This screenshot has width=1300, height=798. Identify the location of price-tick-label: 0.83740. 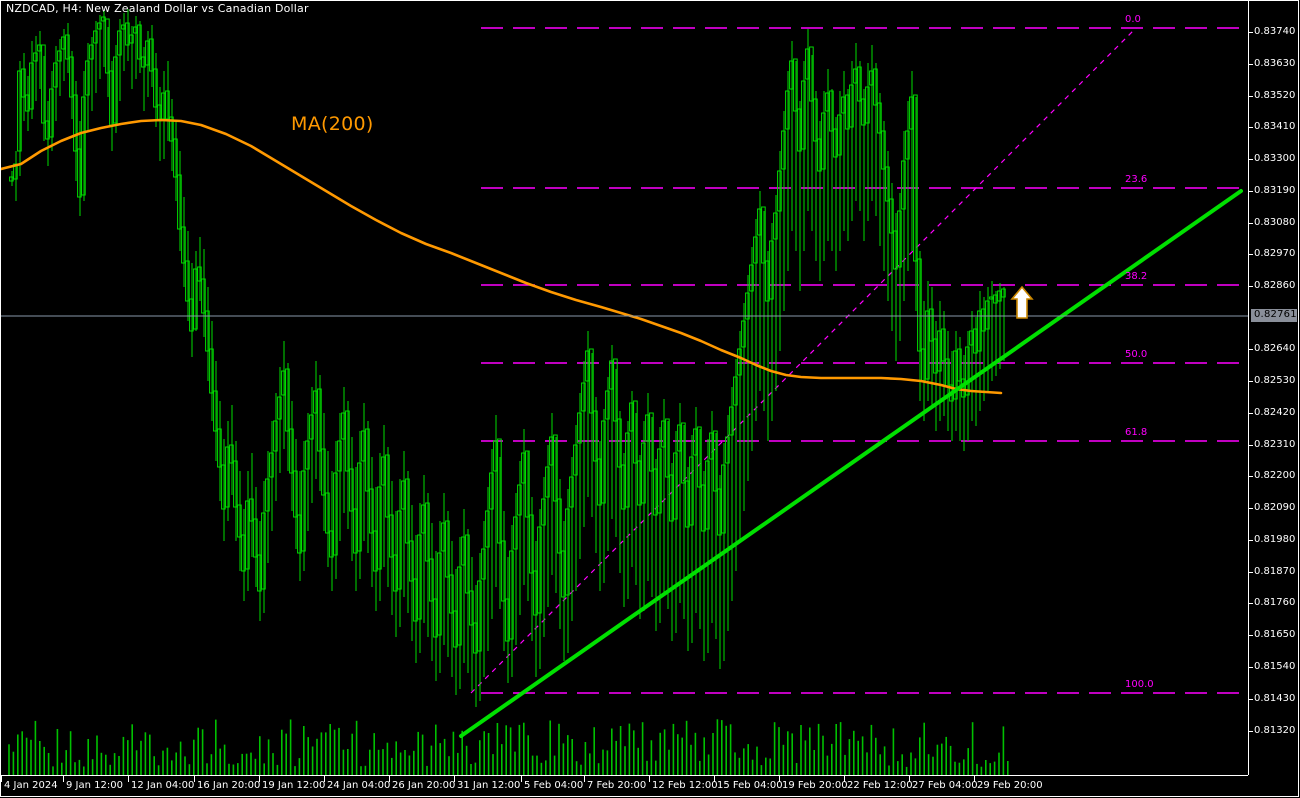
(1275, 31).